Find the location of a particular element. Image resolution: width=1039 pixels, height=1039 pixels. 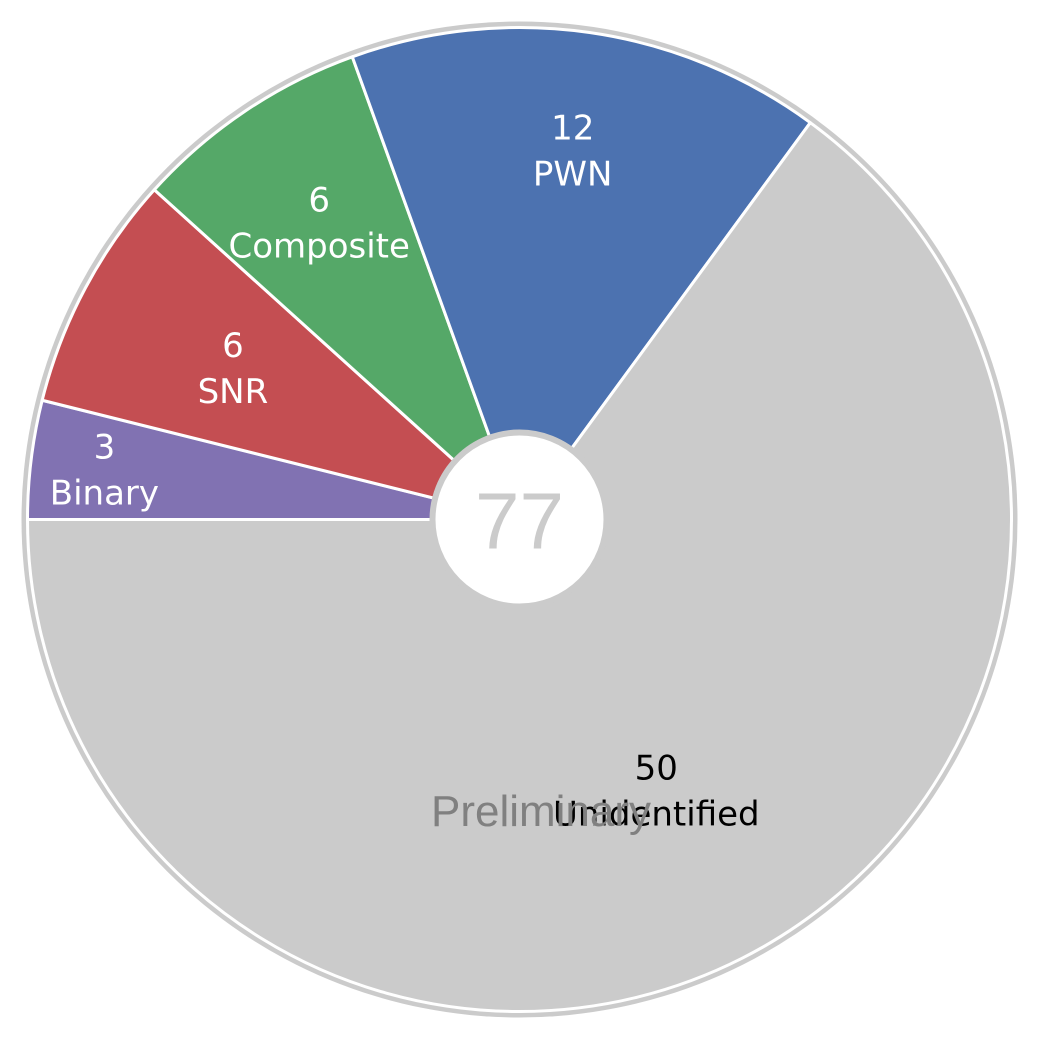

slice-name-unidentified: Unidentified is located at coordinates (656, 814).